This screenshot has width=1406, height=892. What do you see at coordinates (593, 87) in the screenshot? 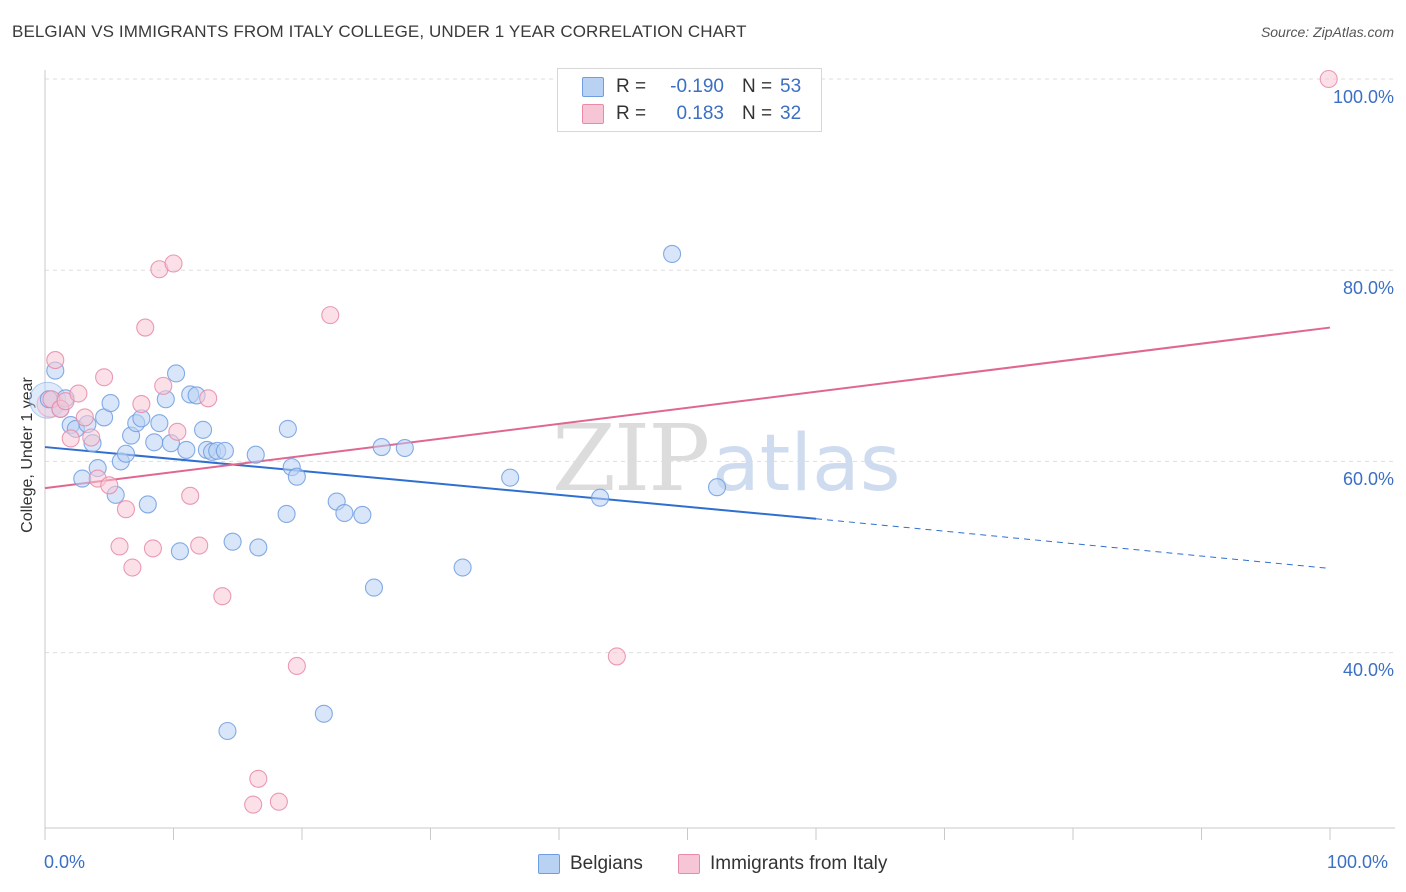
I see `legend-swatch-belgians` at bounding box center [593, 87].